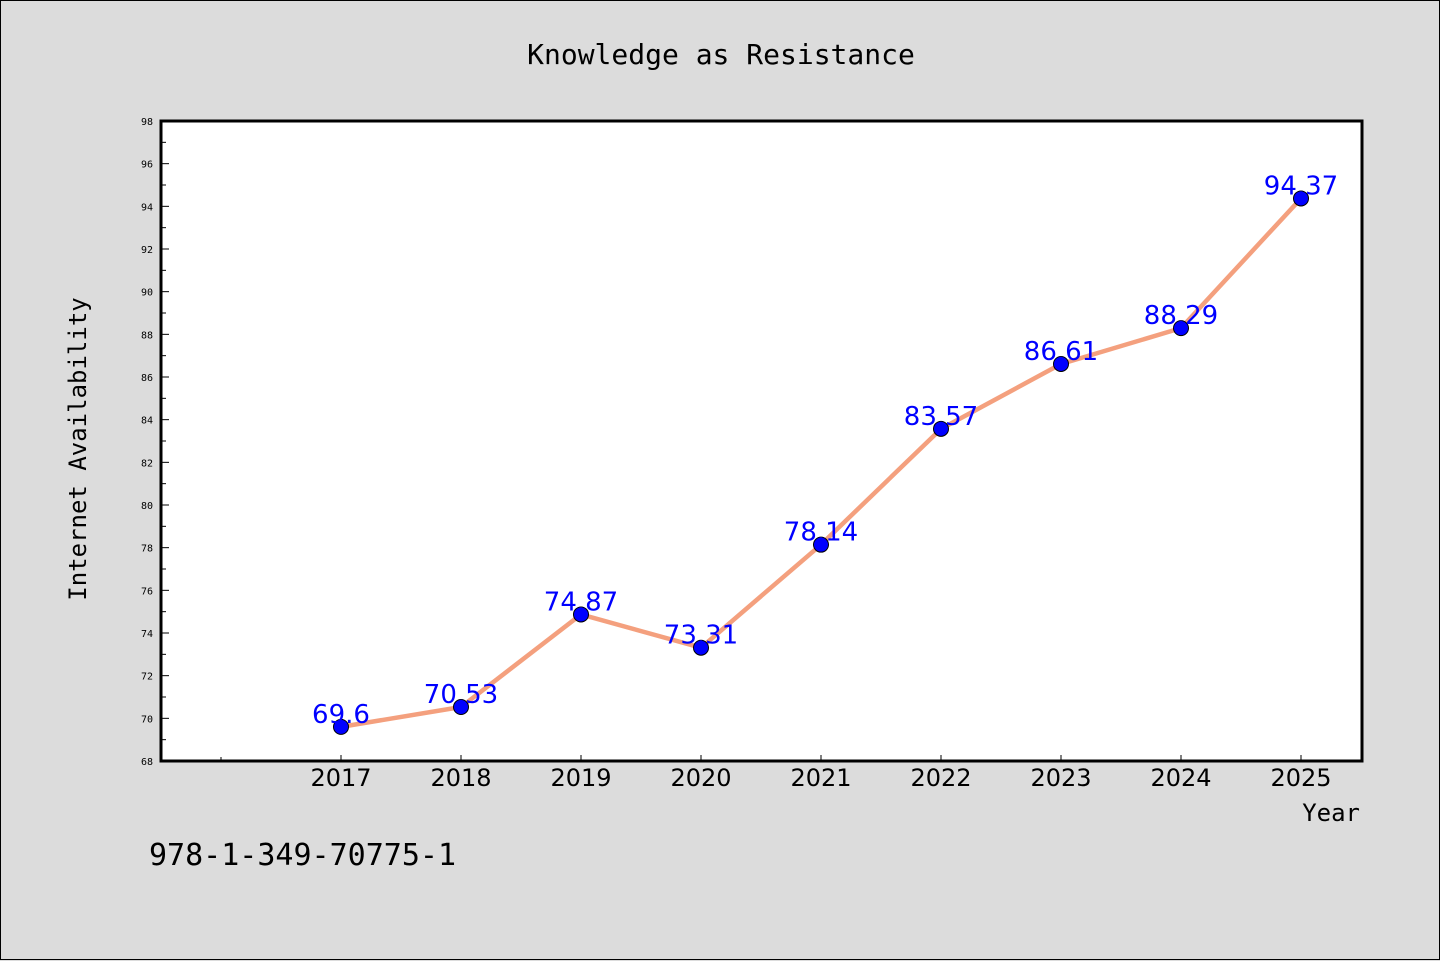 The height and width of the screenshot is (961, 1440). I want to click on y-tick-label: 74, so click(147, 634).